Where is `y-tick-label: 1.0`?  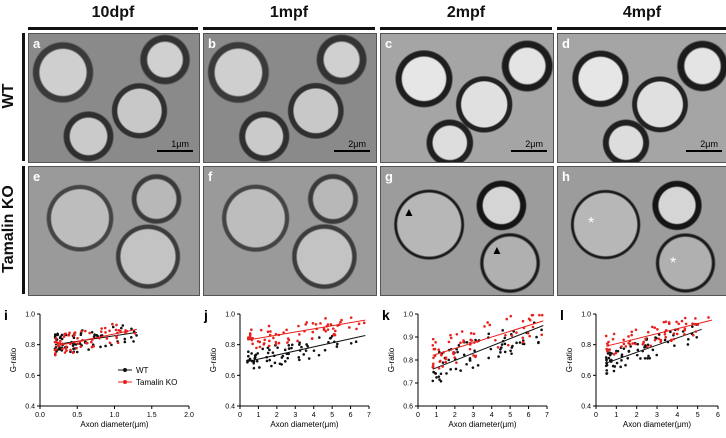 y-tick-label: 1.0 is located at coordinates (230, 315).